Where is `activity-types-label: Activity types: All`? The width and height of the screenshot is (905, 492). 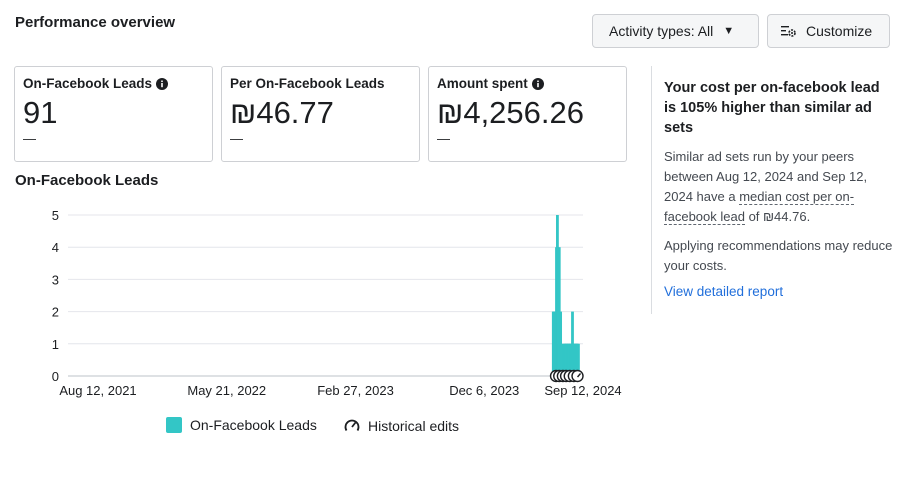
activity-types-label: Activity types: All is located at coordinates (661, 31).